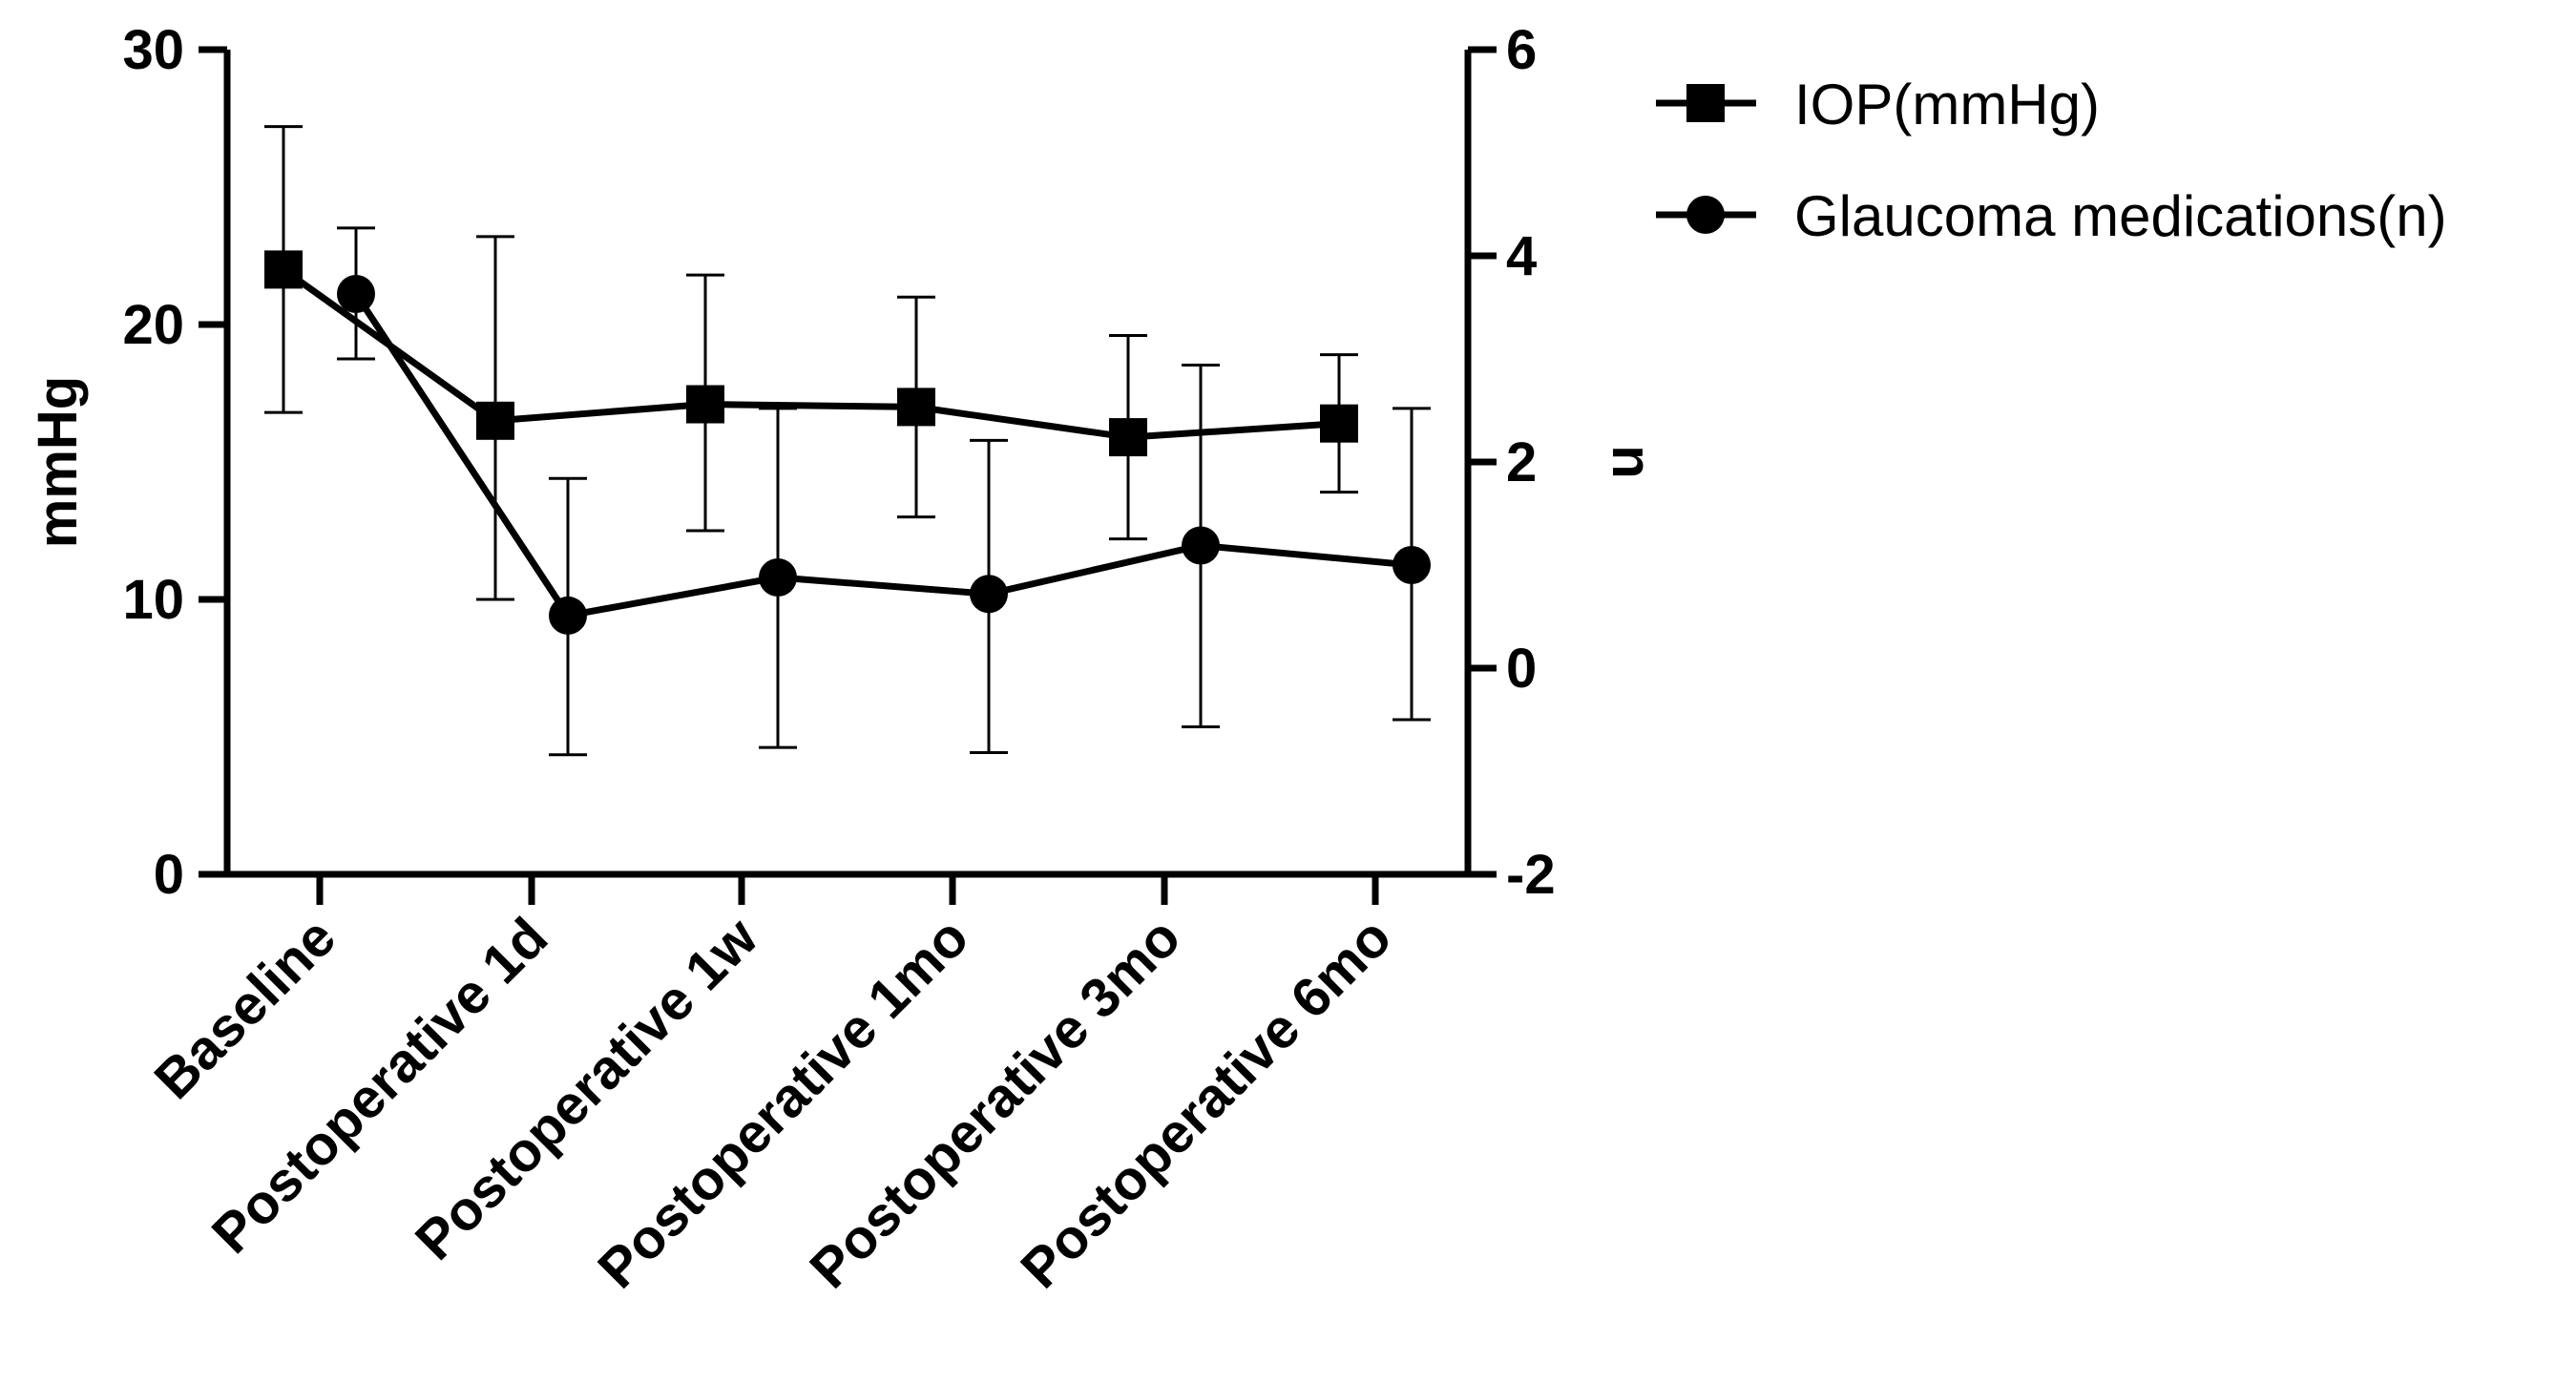 The width and height of the screenshot is (2576, 1384). What do you see at coordinates (245, 1008) in the screenshot?
I see `x-axis-category-label: Baseline` at bounding box center [245, 1008].